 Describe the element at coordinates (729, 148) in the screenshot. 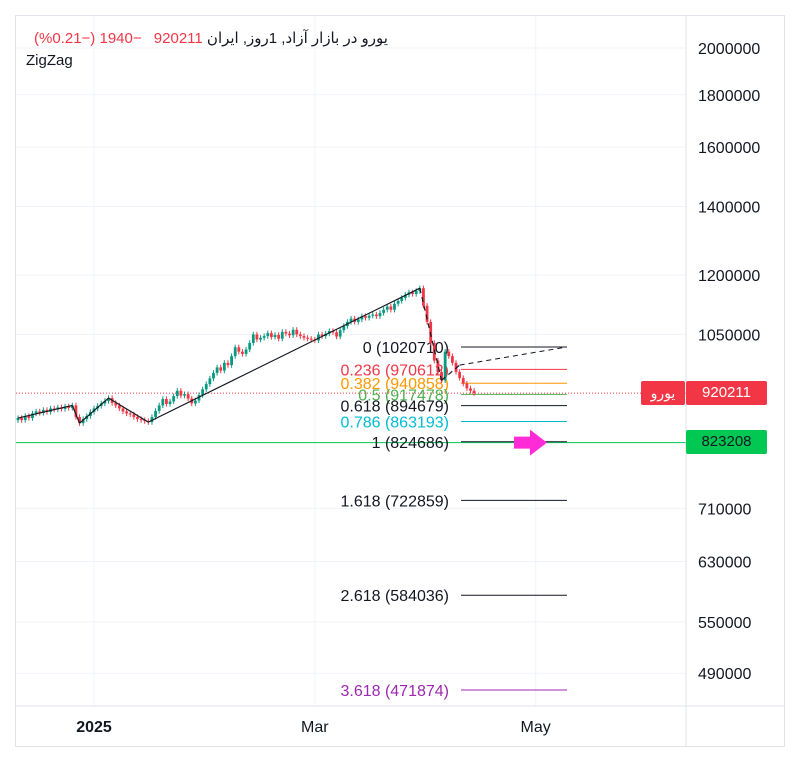

I see `y-tick-label: 1600000` at that location.